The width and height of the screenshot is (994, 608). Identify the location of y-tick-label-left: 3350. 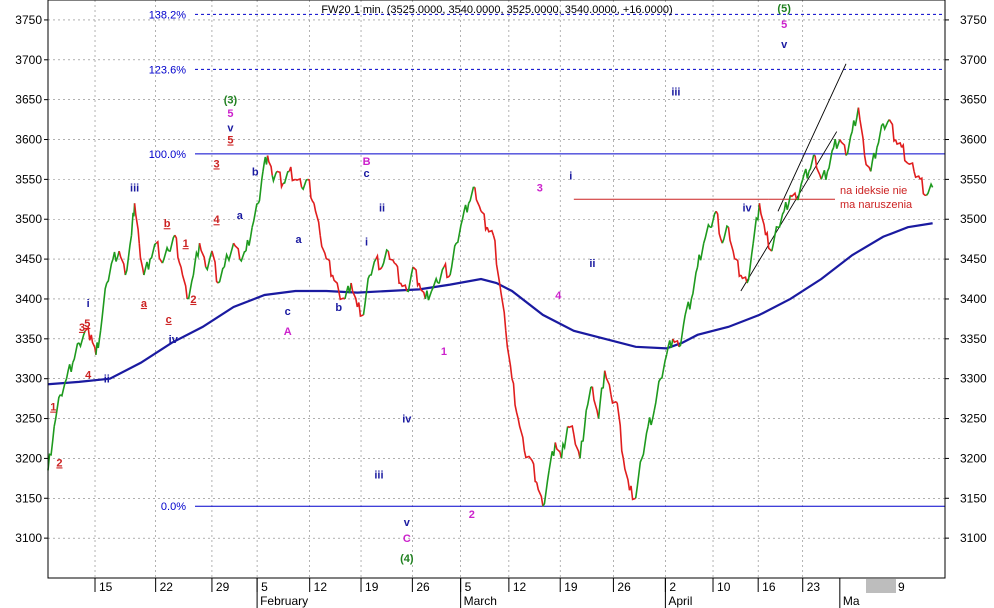
(28, 339).